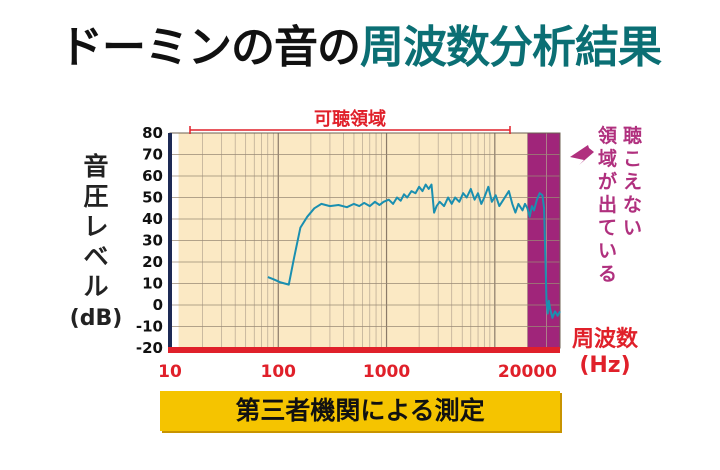 The height and width of the screenshot is (470, 720). Describe the element at coordinates (350, 119) in the screenshot. I see `audible-range-label: 可聴領域` at that location.